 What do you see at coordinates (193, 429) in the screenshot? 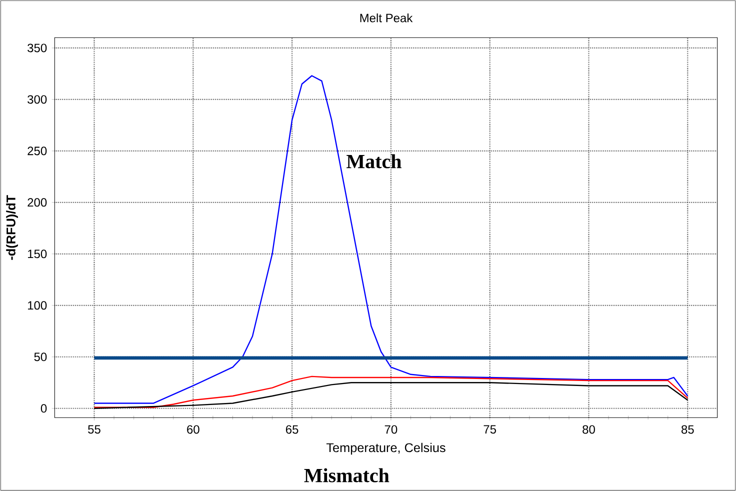
I see `x-tick-label: 60` at bounding box center [193, 429].